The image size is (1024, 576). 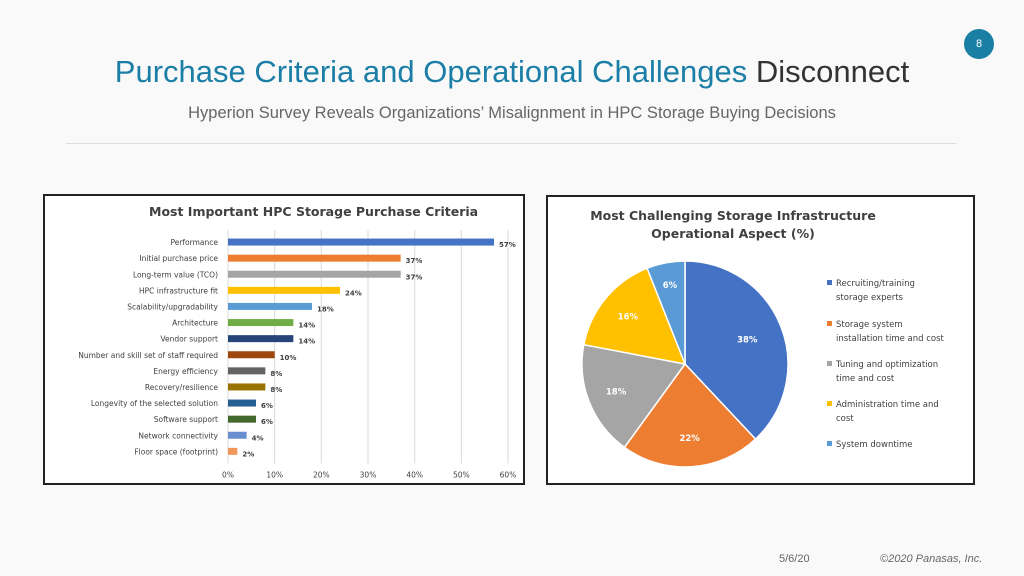 What do you see at coordinates (832, 71) in the screenshot?
I see `slide-title-accent: Disconnect` at bounding box center [832, 71].